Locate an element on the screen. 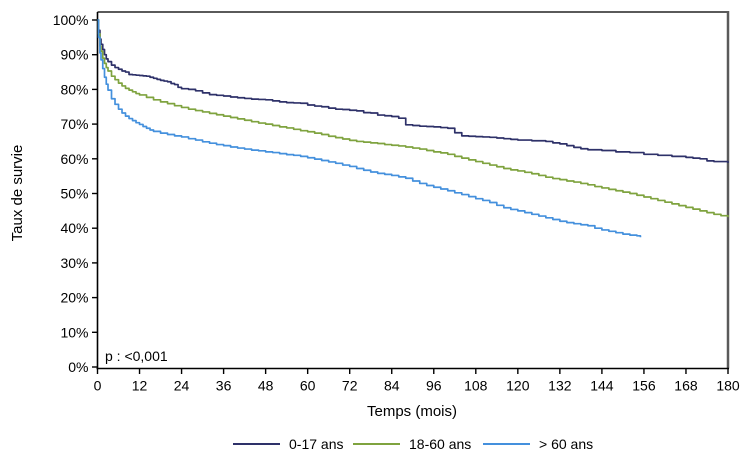 The height and width of the screenshot is (466, 745). x-tick-label: 24 is located at coordinates (182, 386).